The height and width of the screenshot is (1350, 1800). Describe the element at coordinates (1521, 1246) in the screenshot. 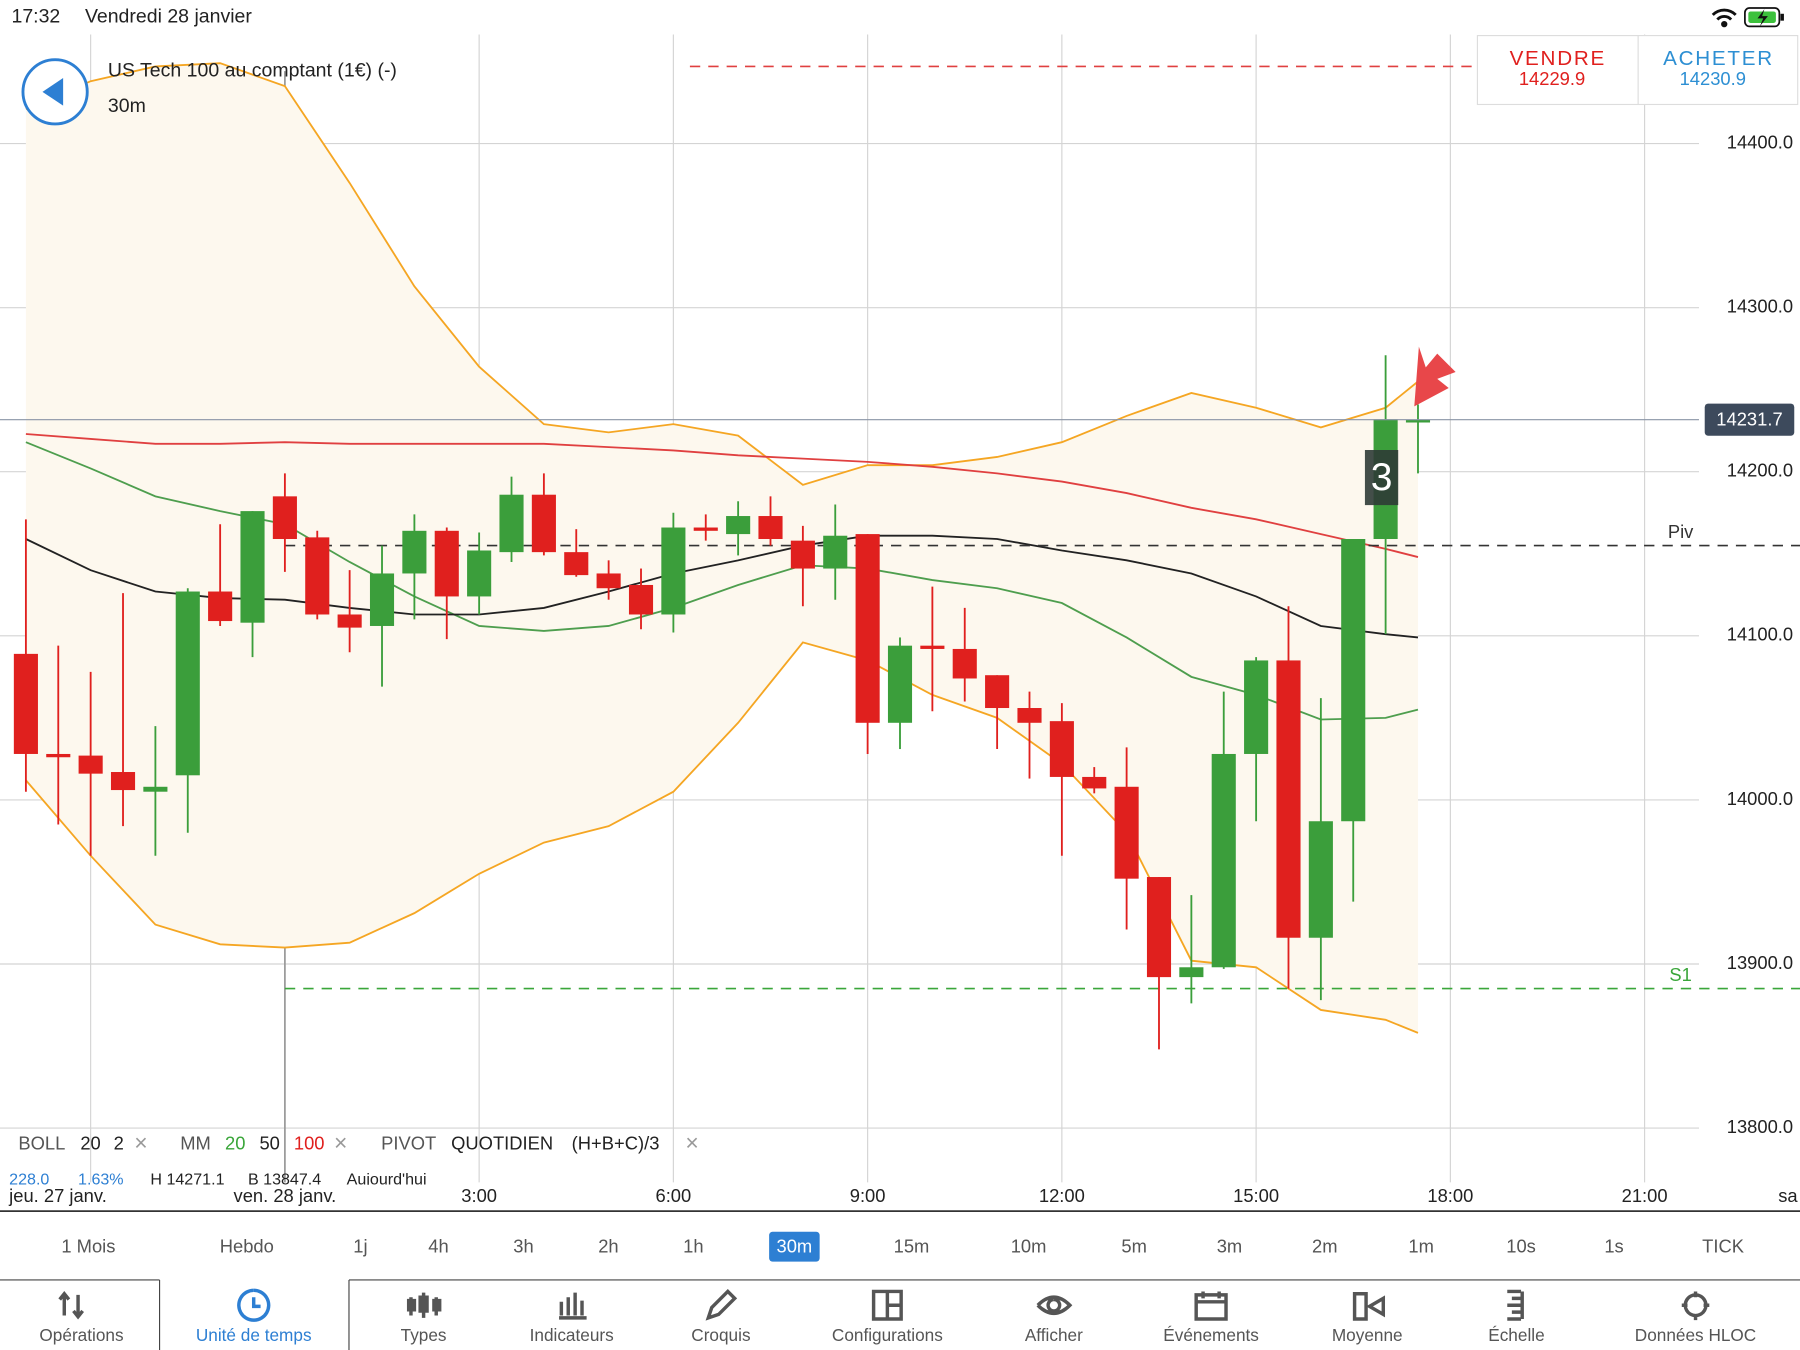

I see `timeframe-button: 10s` at that location.